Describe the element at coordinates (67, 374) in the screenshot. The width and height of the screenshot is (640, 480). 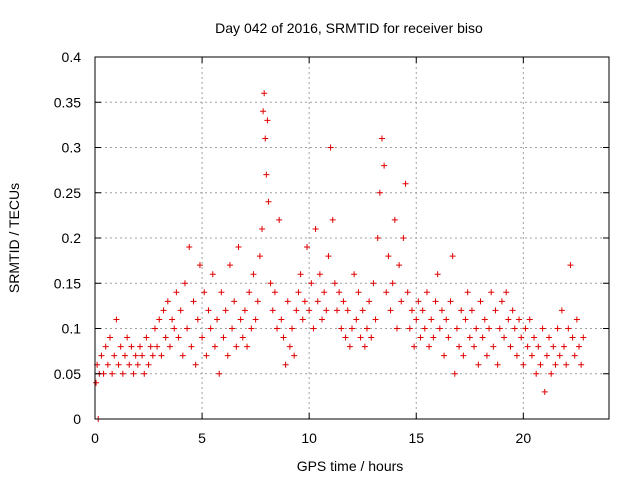
I see `y-tick-label: 0.05` at that location.